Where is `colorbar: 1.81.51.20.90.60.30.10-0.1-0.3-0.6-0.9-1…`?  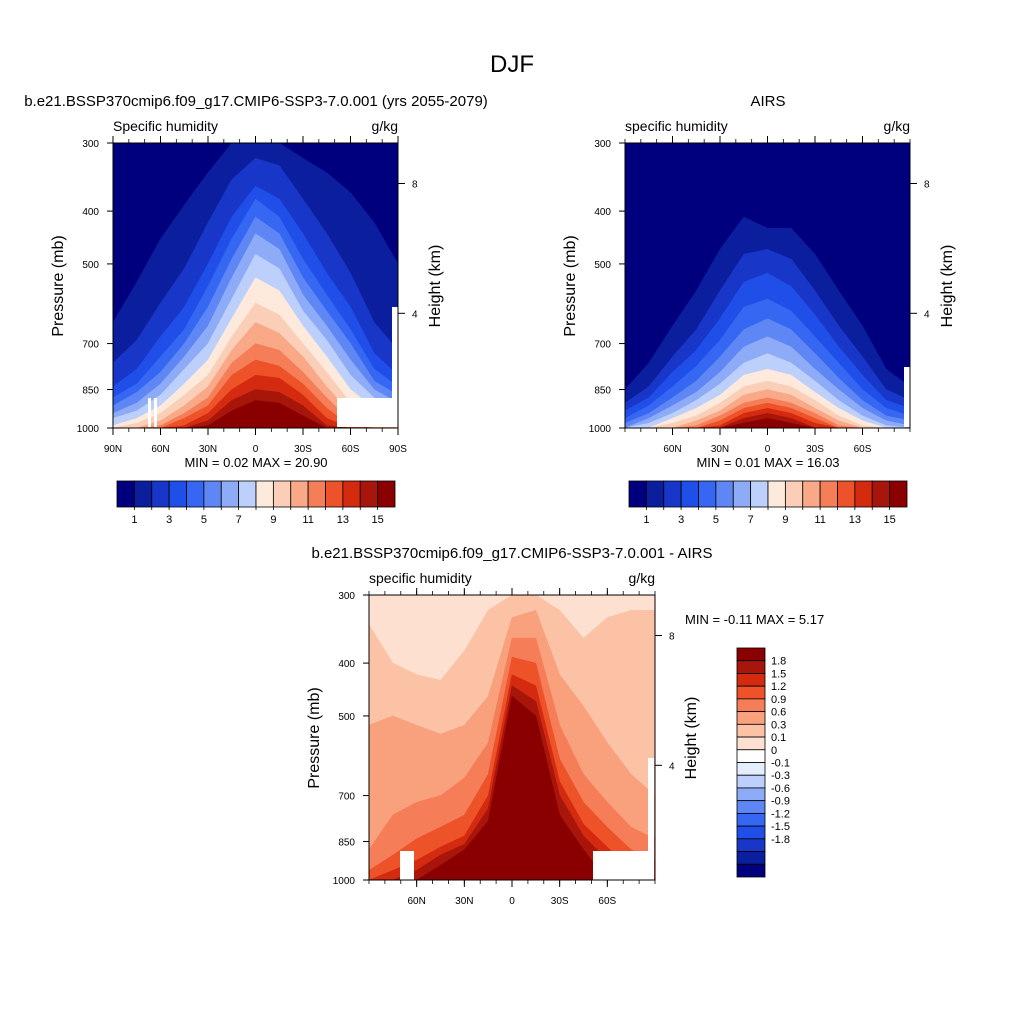 colorbar: 1.81.51.20.90.60.30.10-0.1-0.3-0.6-0.9-1… is located at coordinates (763, 762).